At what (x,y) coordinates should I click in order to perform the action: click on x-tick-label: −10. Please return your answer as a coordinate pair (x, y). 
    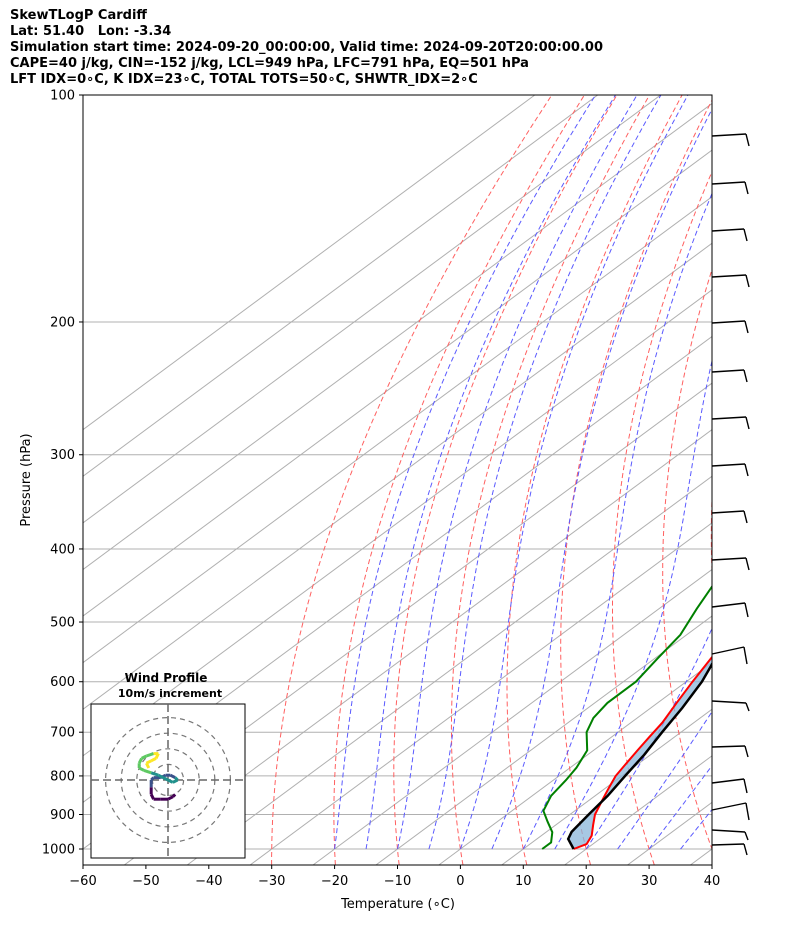
    Looking at the image, I should click on (397, 881).